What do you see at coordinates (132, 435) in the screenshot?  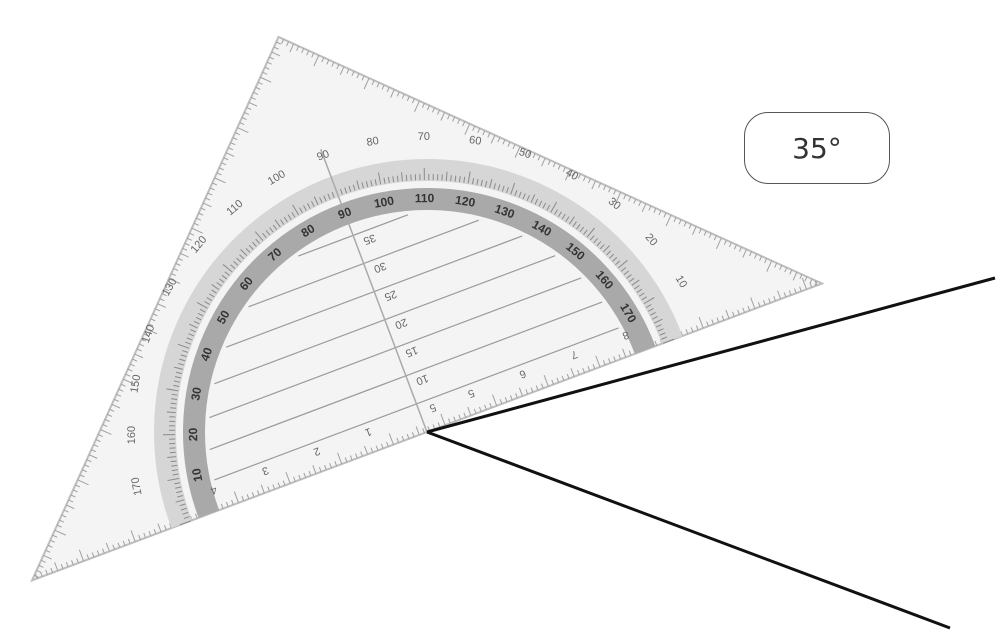 I see `outer-degree-label: 160` at bounding box center [132, 435].